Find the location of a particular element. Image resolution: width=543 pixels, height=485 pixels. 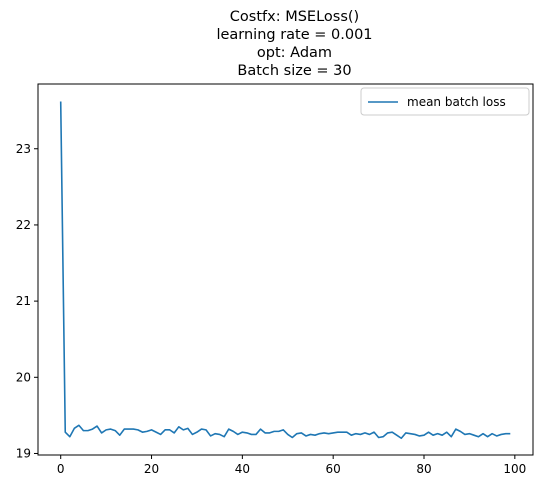

x-tick-label: 0 is located at coordinates (61, 469).